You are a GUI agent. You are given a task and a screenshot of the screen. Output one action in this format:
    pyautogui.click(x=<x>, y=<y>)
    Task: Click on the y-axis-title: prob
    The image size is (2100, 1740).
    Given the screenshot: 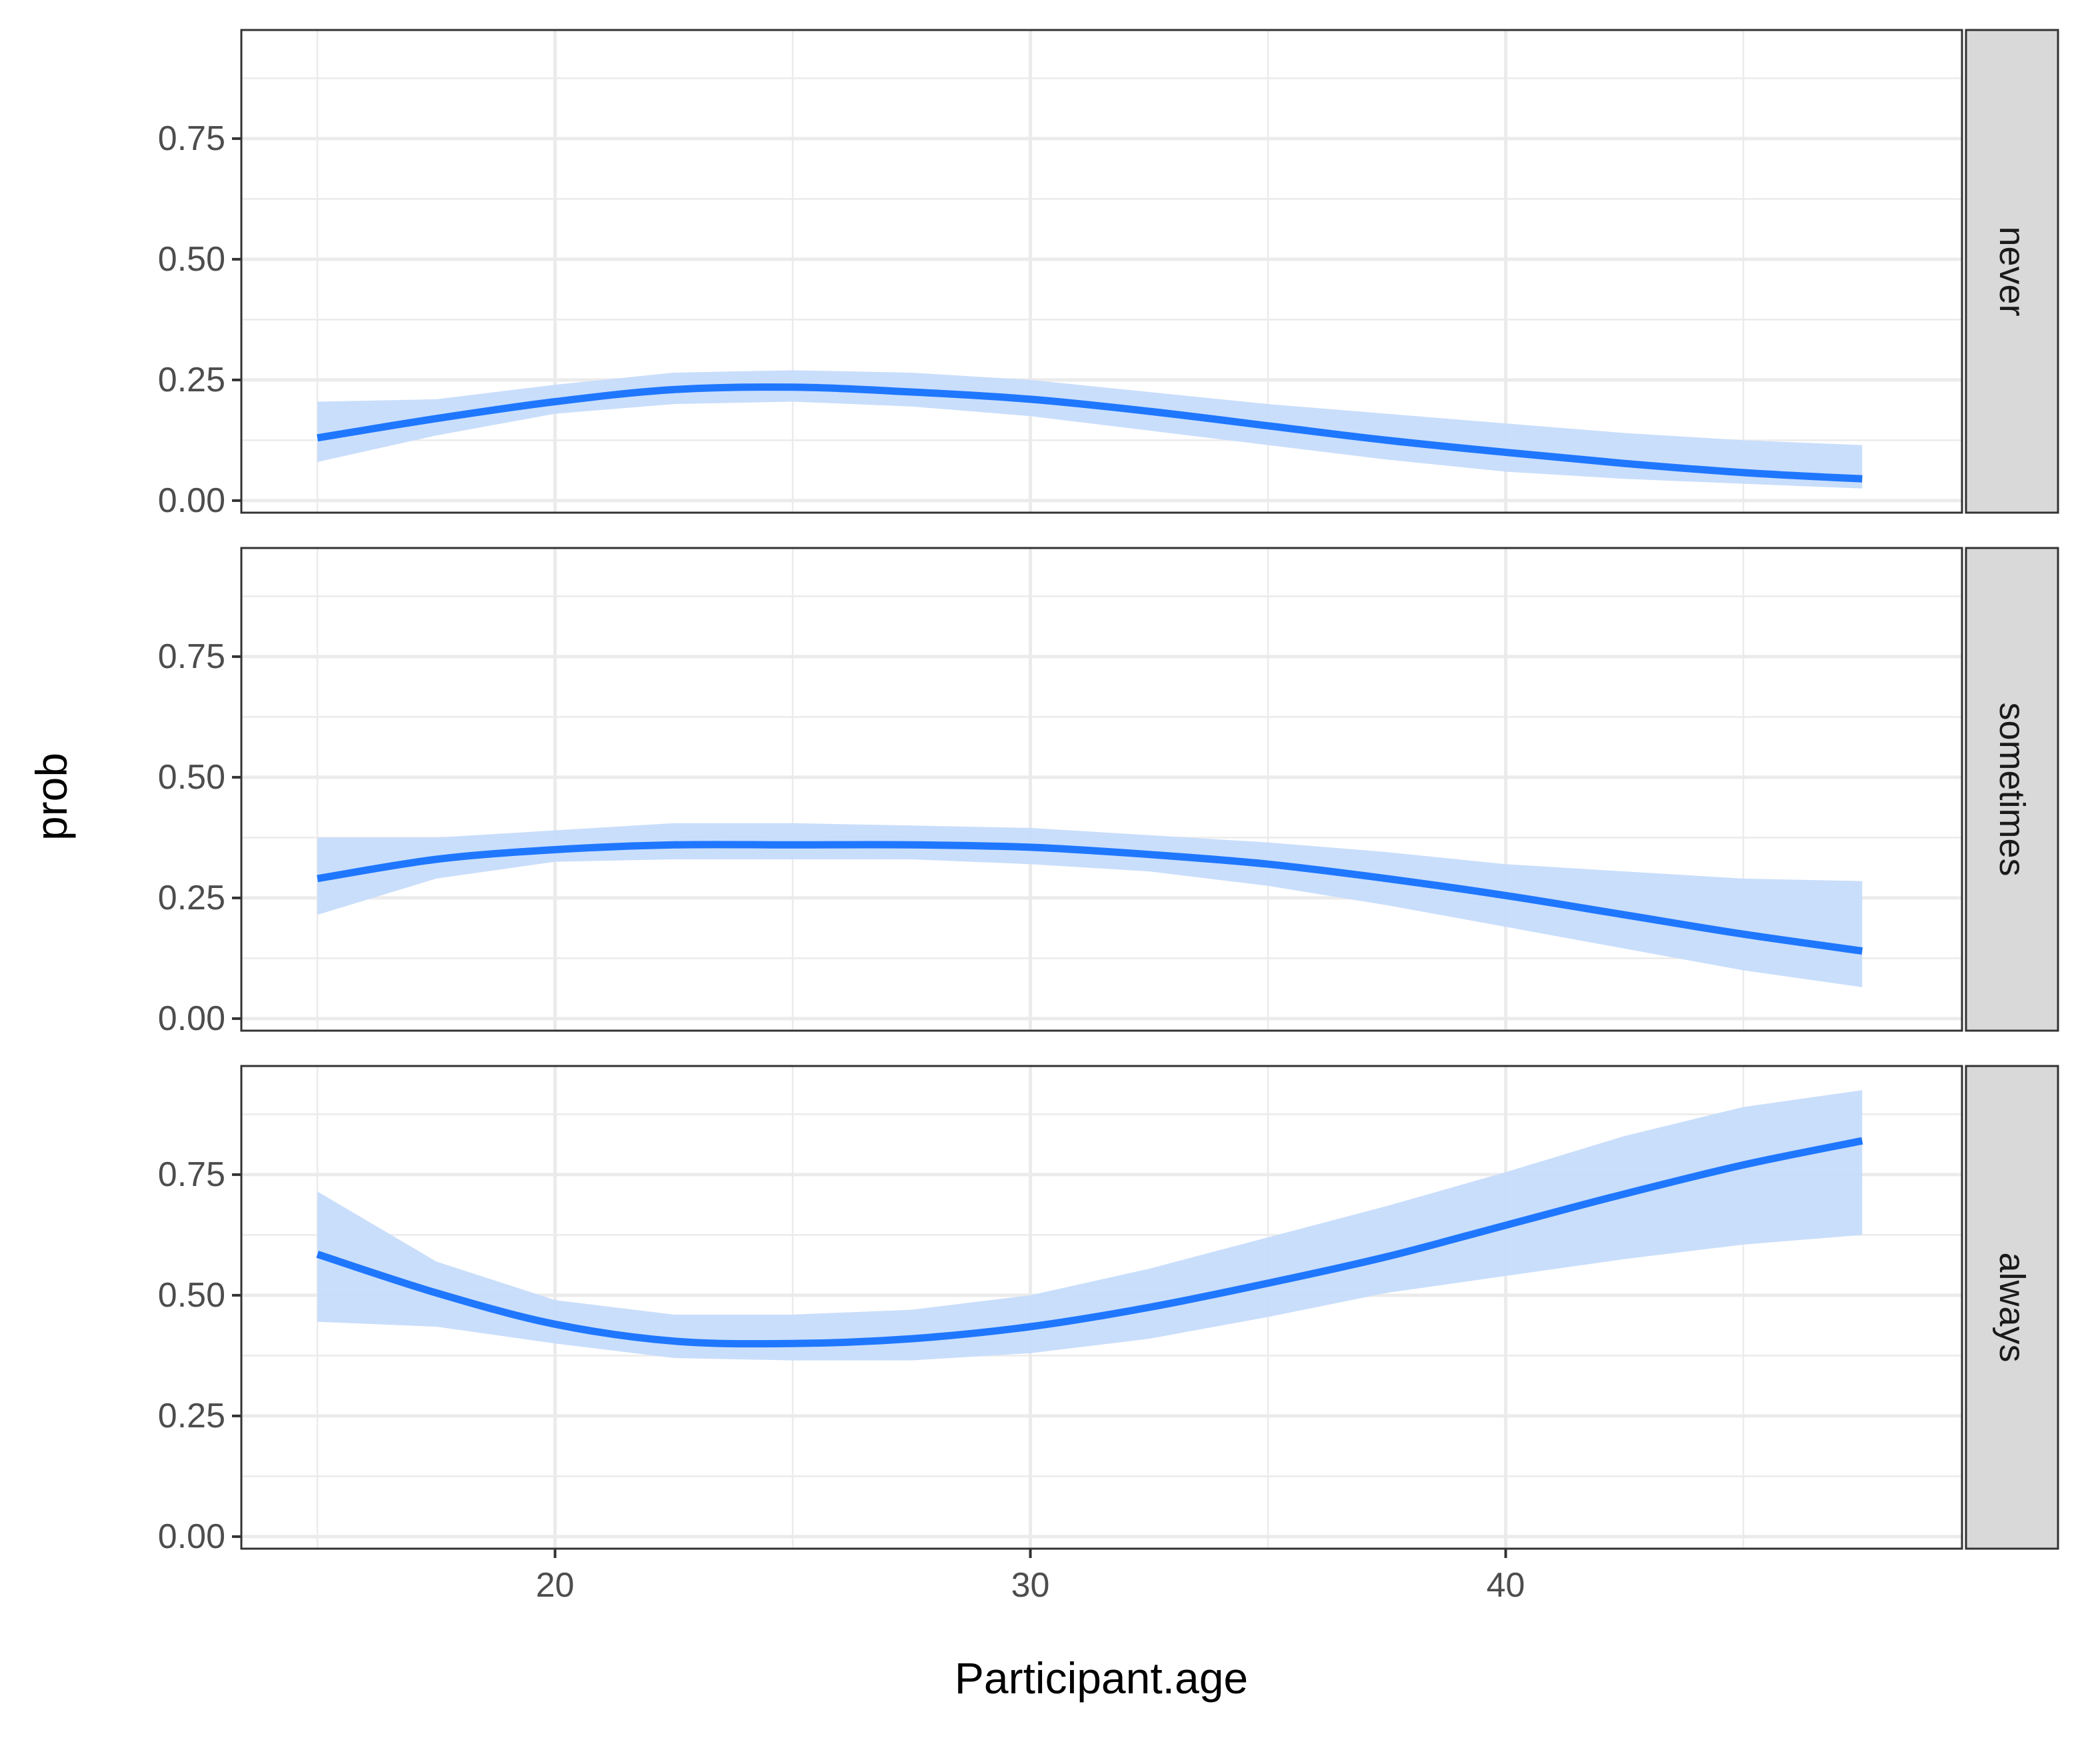 What is the action you would take?
    pyautogui.click(x=51, y=797)
    